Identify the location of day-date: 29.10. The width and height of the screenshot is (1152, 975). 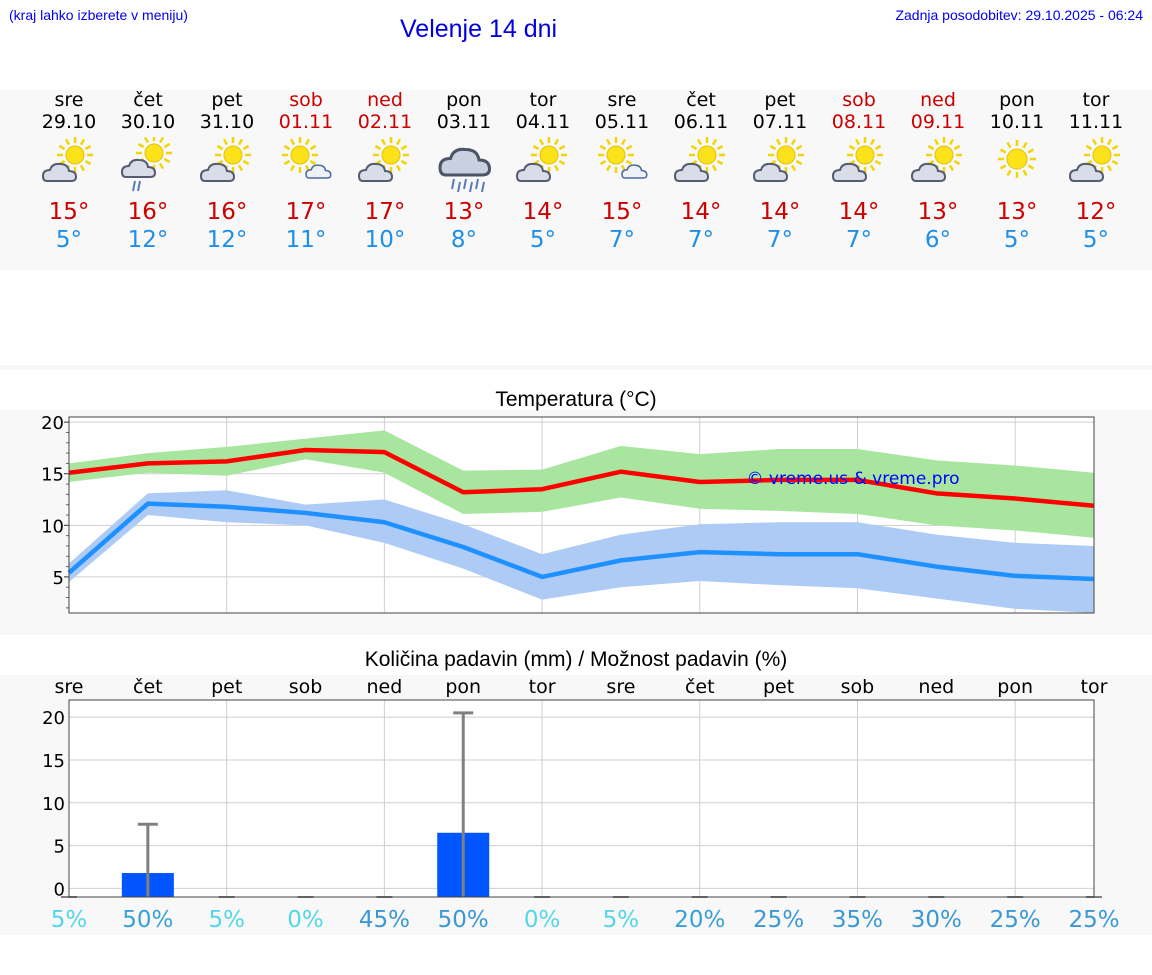
(69, 122).